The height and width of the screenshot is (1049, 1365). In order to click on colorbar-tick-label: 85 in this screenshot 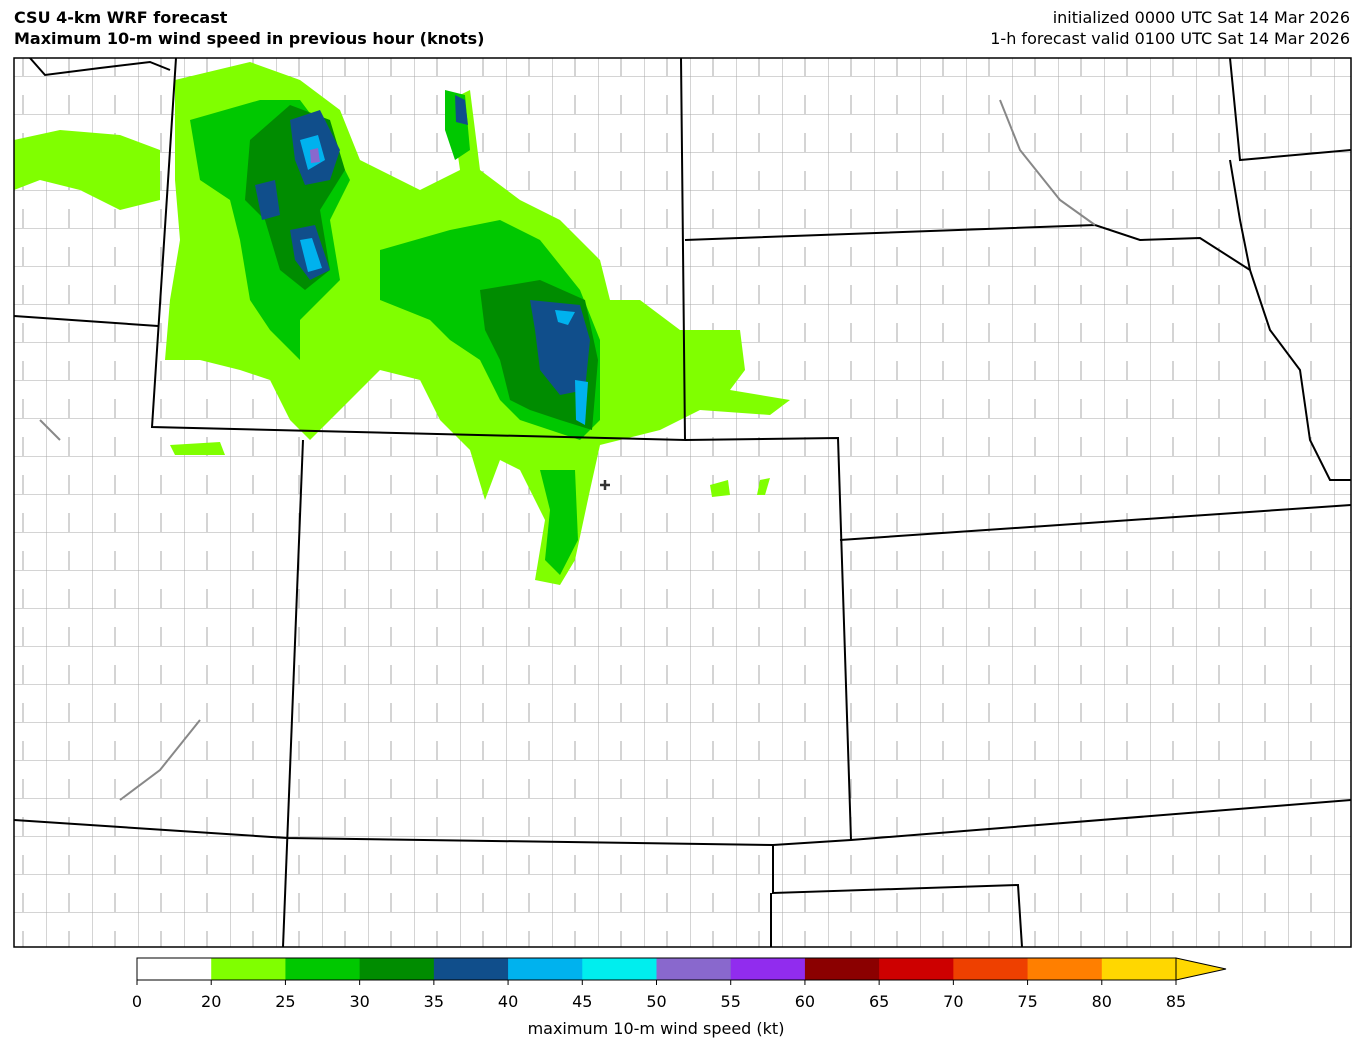, I will do `click(1176, 1001)`.